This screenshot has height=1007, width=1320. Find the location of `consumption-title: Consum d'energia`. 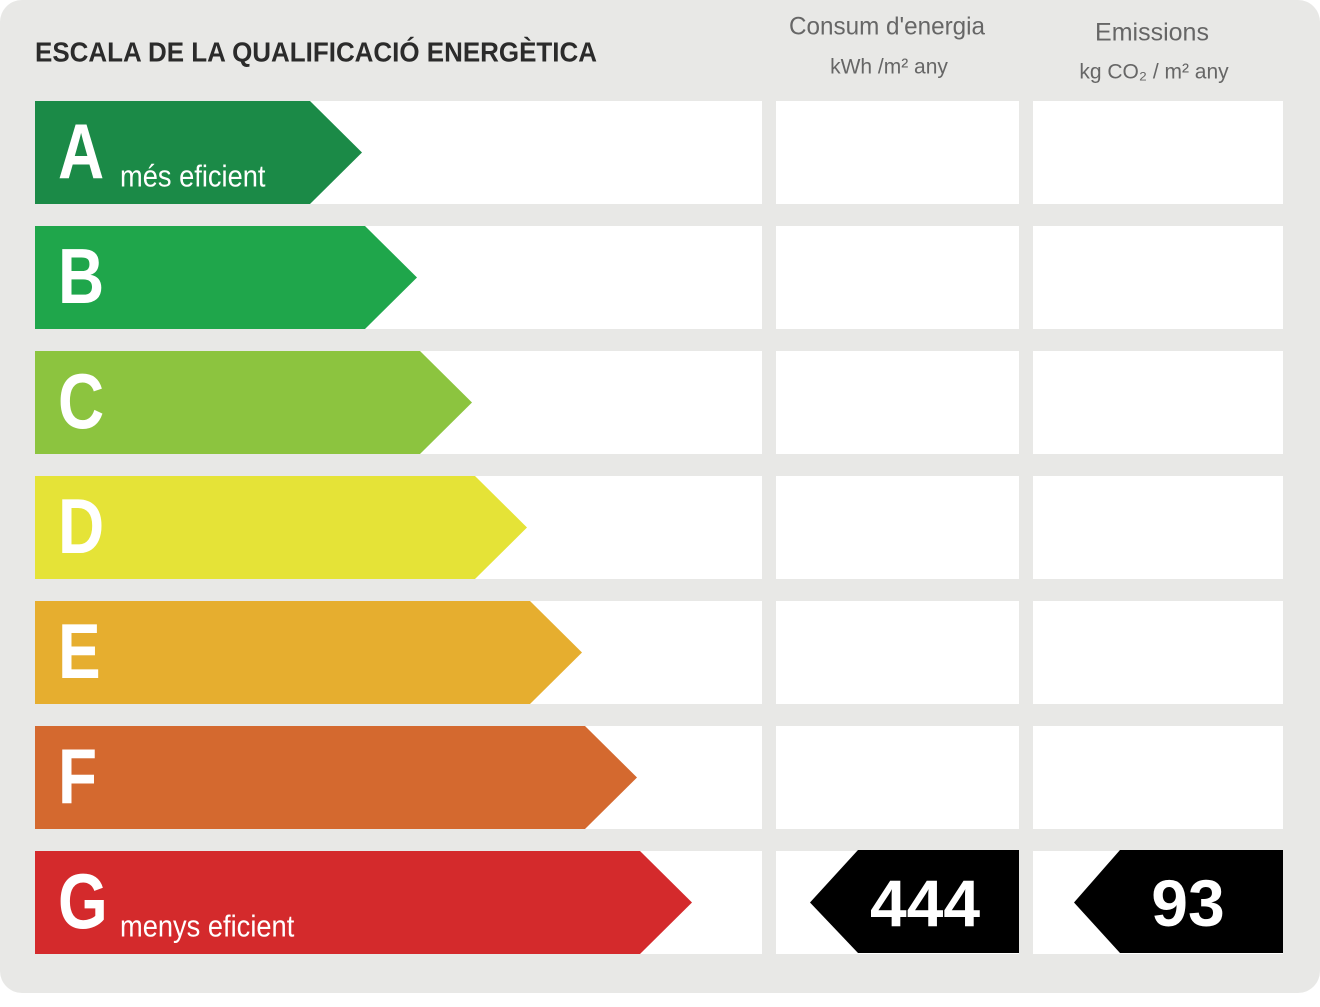

consumption-title: Consum d'energia is located at coordinates (887, 27).